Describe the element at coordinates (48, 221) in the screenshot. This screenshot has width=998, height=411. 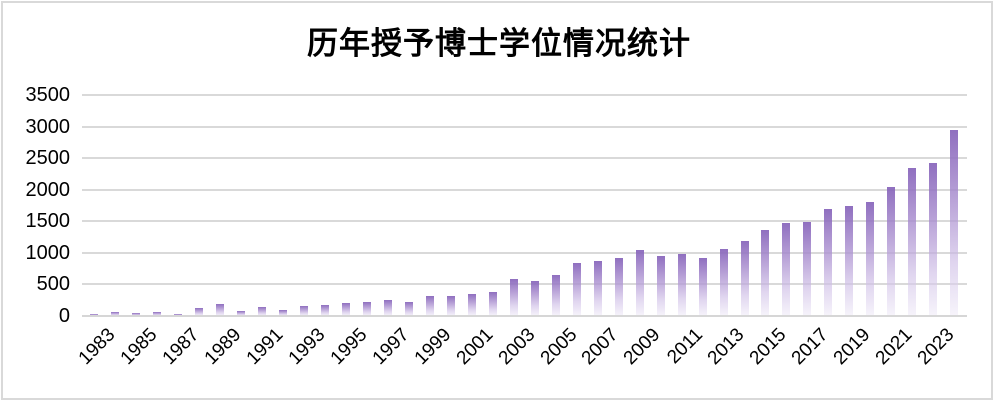
I see `y-tick-label: 1500` at that location.